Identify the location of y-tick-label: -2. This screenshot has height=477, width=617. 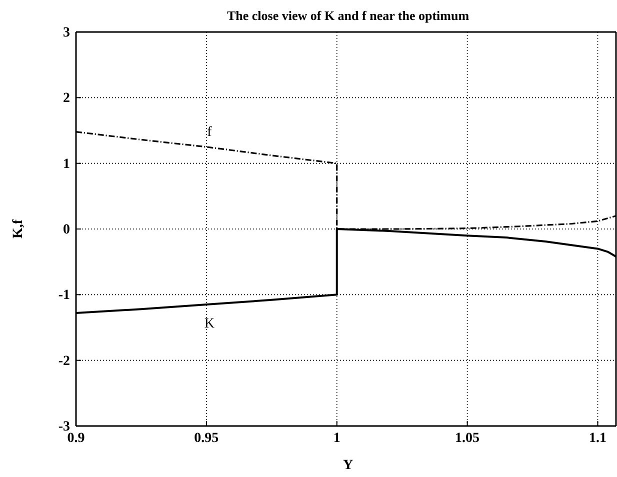
(64, 361).